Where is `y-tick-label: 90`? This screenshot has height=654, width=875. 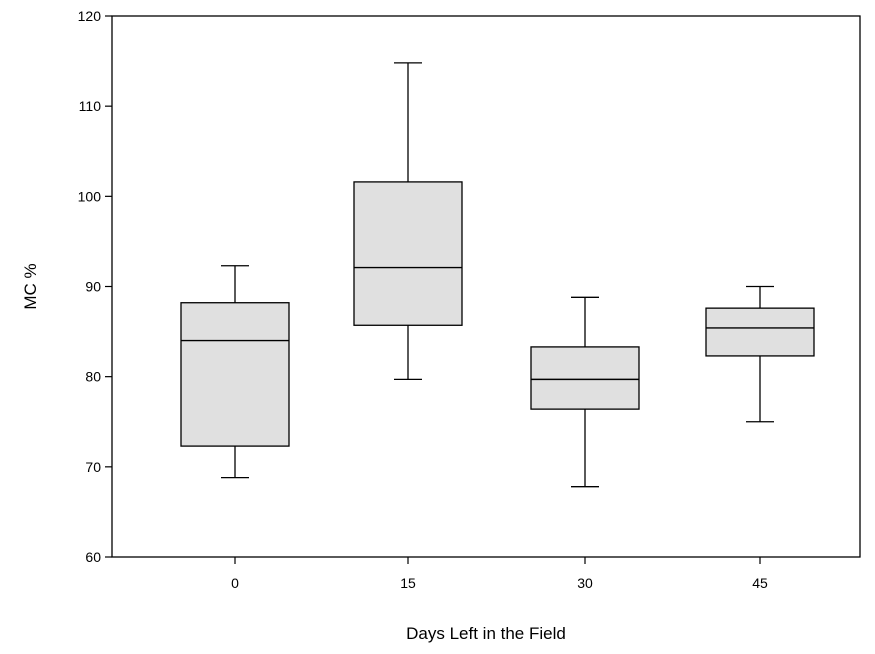
y-tick-label: 90 is located at coordinates (93, 287).